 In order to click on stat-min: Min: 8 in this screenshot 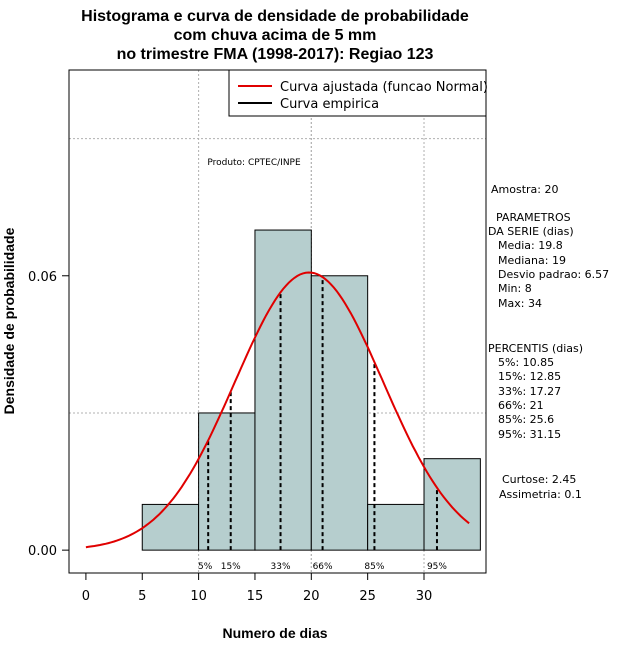, I will do `click(515, 288)`.